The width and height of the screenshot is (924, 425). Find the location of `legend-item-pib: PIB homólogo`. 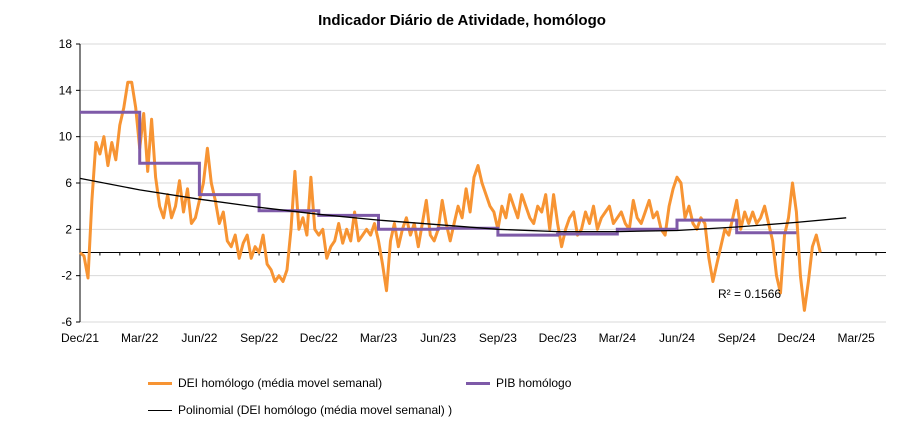

legend-item-pib: PIB homólogo is located at coordinates (518, 383).